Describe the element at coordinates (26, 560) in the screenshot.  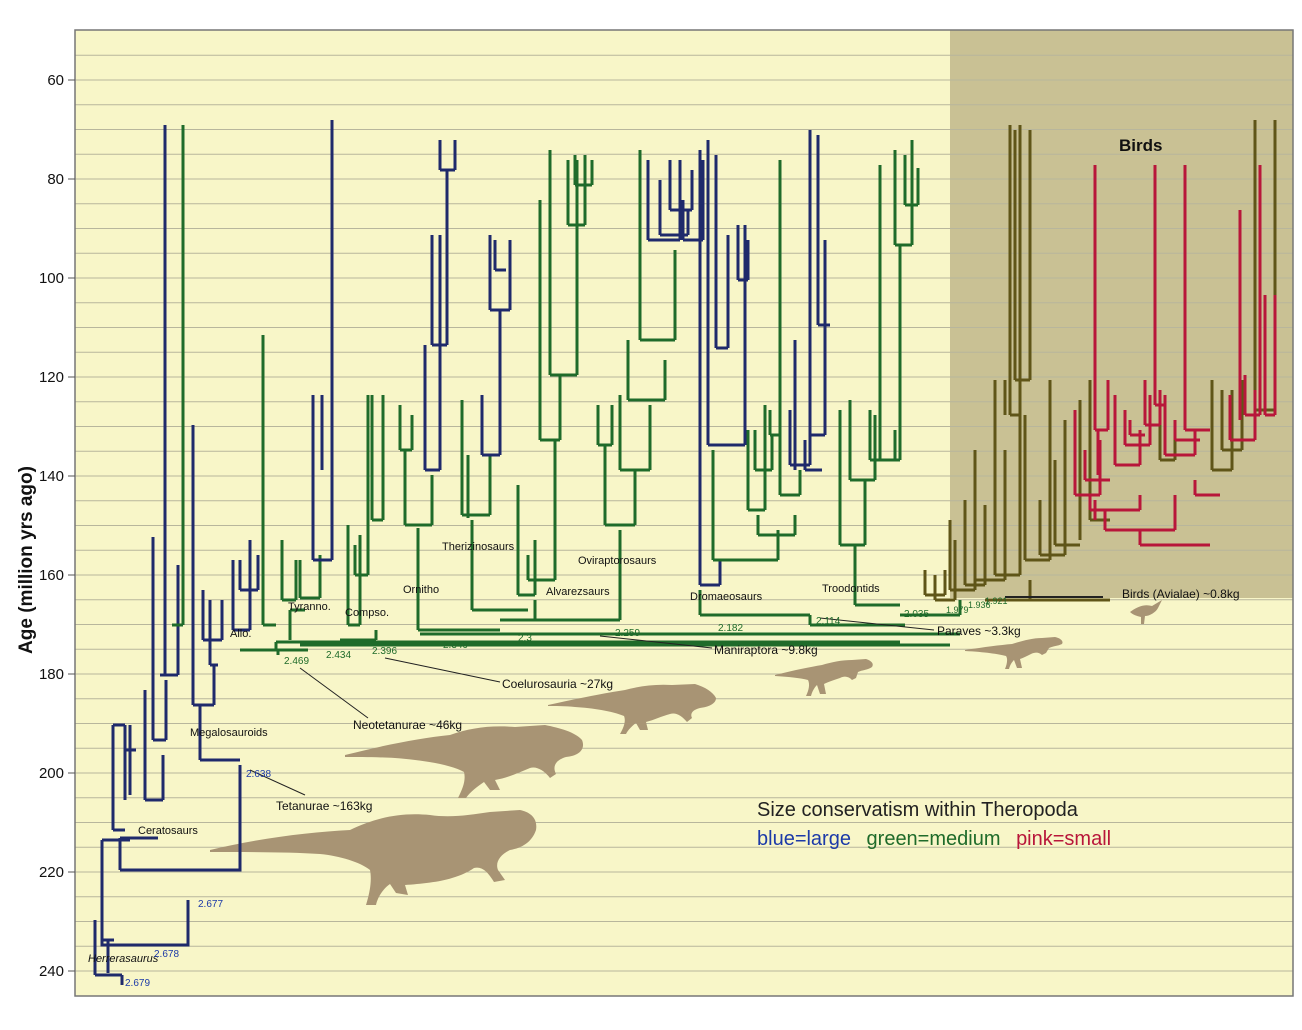
I see `y-axis-title: Age (million yrs ago)` at that location.